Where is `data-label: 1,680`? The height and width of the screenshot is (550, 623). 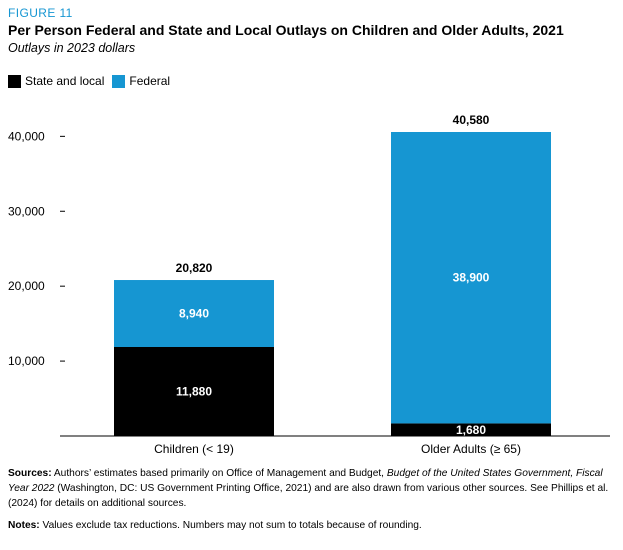 data-label: 1,680 is located at coordinates (471, 430).